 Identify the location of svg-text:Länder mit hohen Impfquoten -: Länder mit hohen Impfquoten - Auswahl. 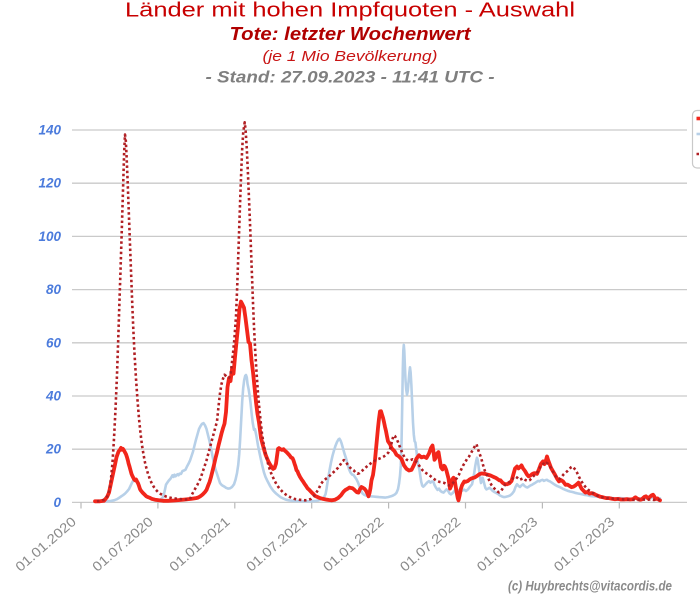
(350, 11).